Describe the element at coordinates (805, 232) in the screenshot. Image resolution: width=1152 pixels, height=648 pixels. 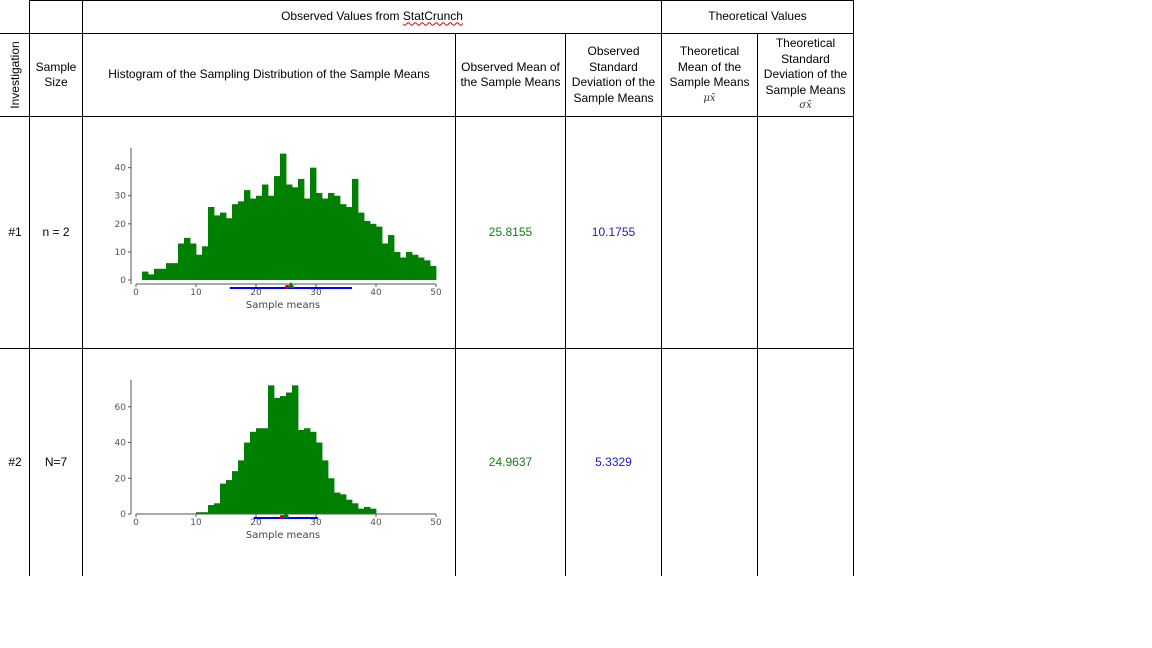
I see `row-1-theoretical-sd` at that location.